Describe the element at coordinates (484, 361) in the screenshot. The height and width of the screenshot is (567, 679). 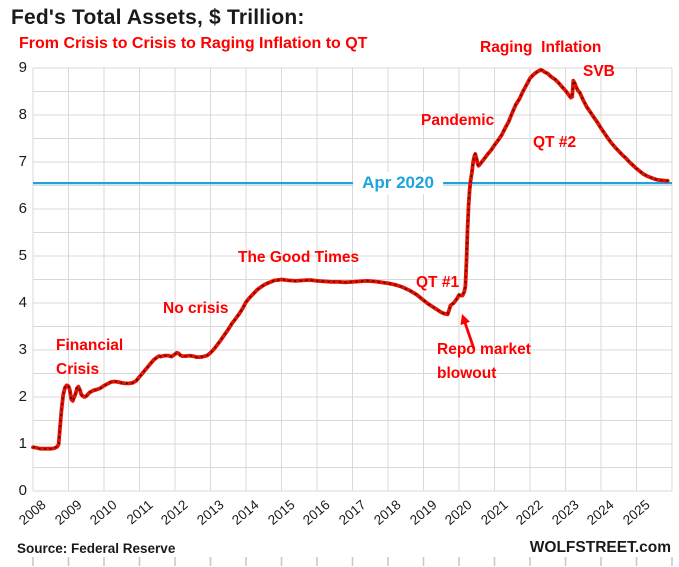
I see `annotation-repo-market-blowout: Repo market blowout` at that location.